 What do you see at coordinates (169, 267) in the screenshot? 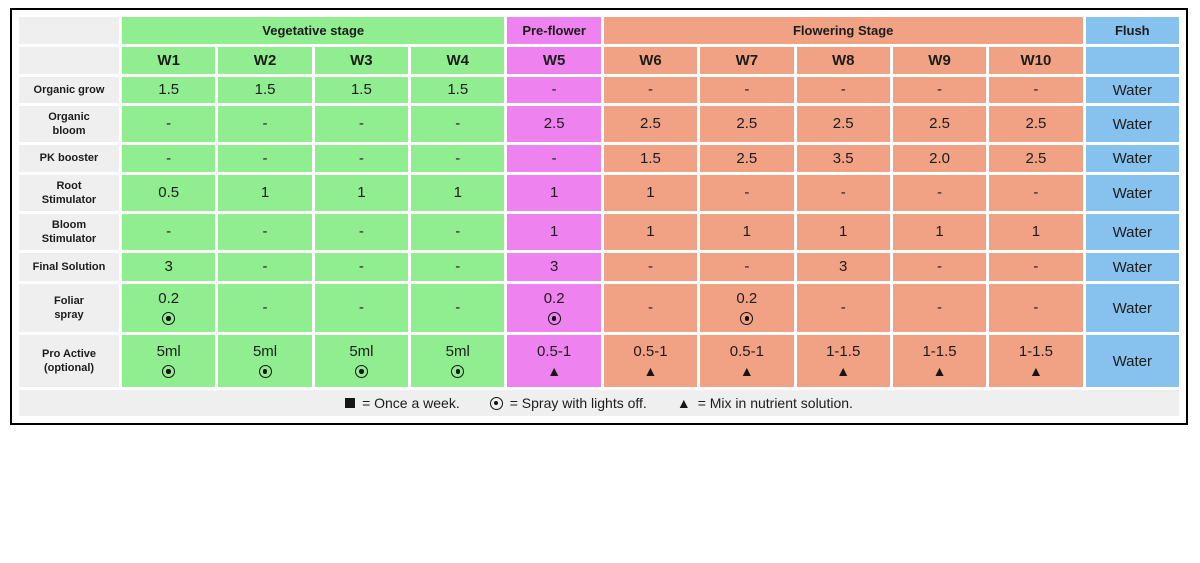
I see `cell-final-solution-w1: 3` at bounding box center [169, 267].